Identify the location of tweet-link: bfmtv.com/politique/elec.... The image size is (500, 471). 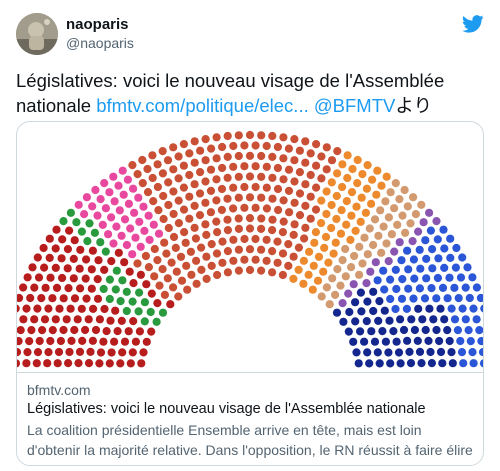
(202, 105).